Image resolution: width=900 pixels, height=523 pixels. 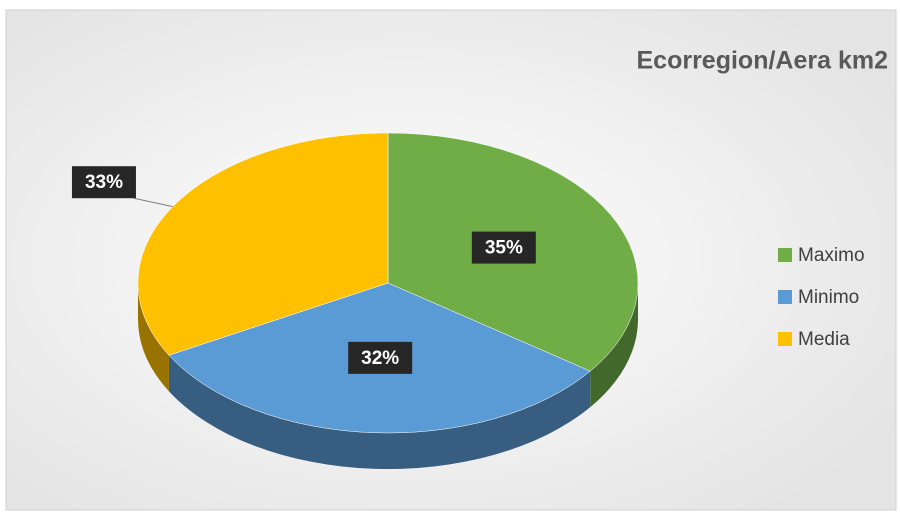 What do you see at coordinates (763, 61) in the screenshot?
I see `chart-title: Ecorregion/Aera km2` at bounding box center [763, 61].